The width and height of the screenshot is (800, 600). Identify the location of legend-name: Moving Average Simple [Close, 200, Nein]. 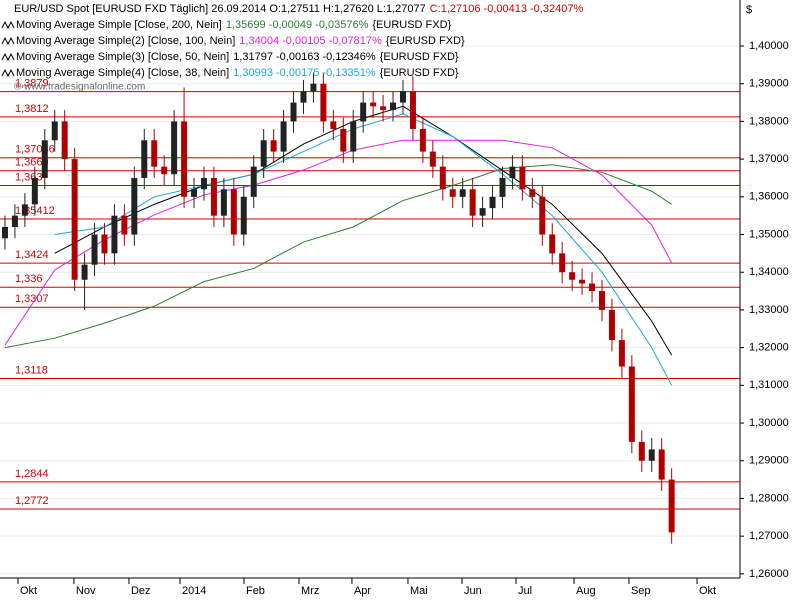
(119, 25).